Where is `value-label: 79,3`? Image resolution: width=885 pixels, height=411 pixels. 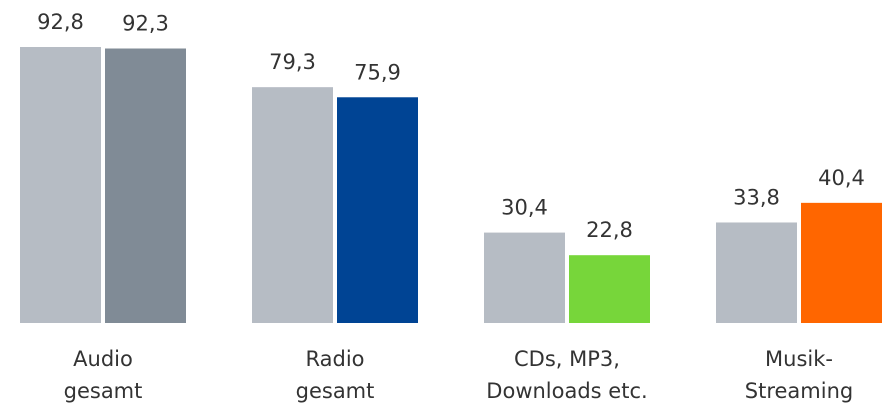
value-label: 79,3 is located at coordinates (292, 62).